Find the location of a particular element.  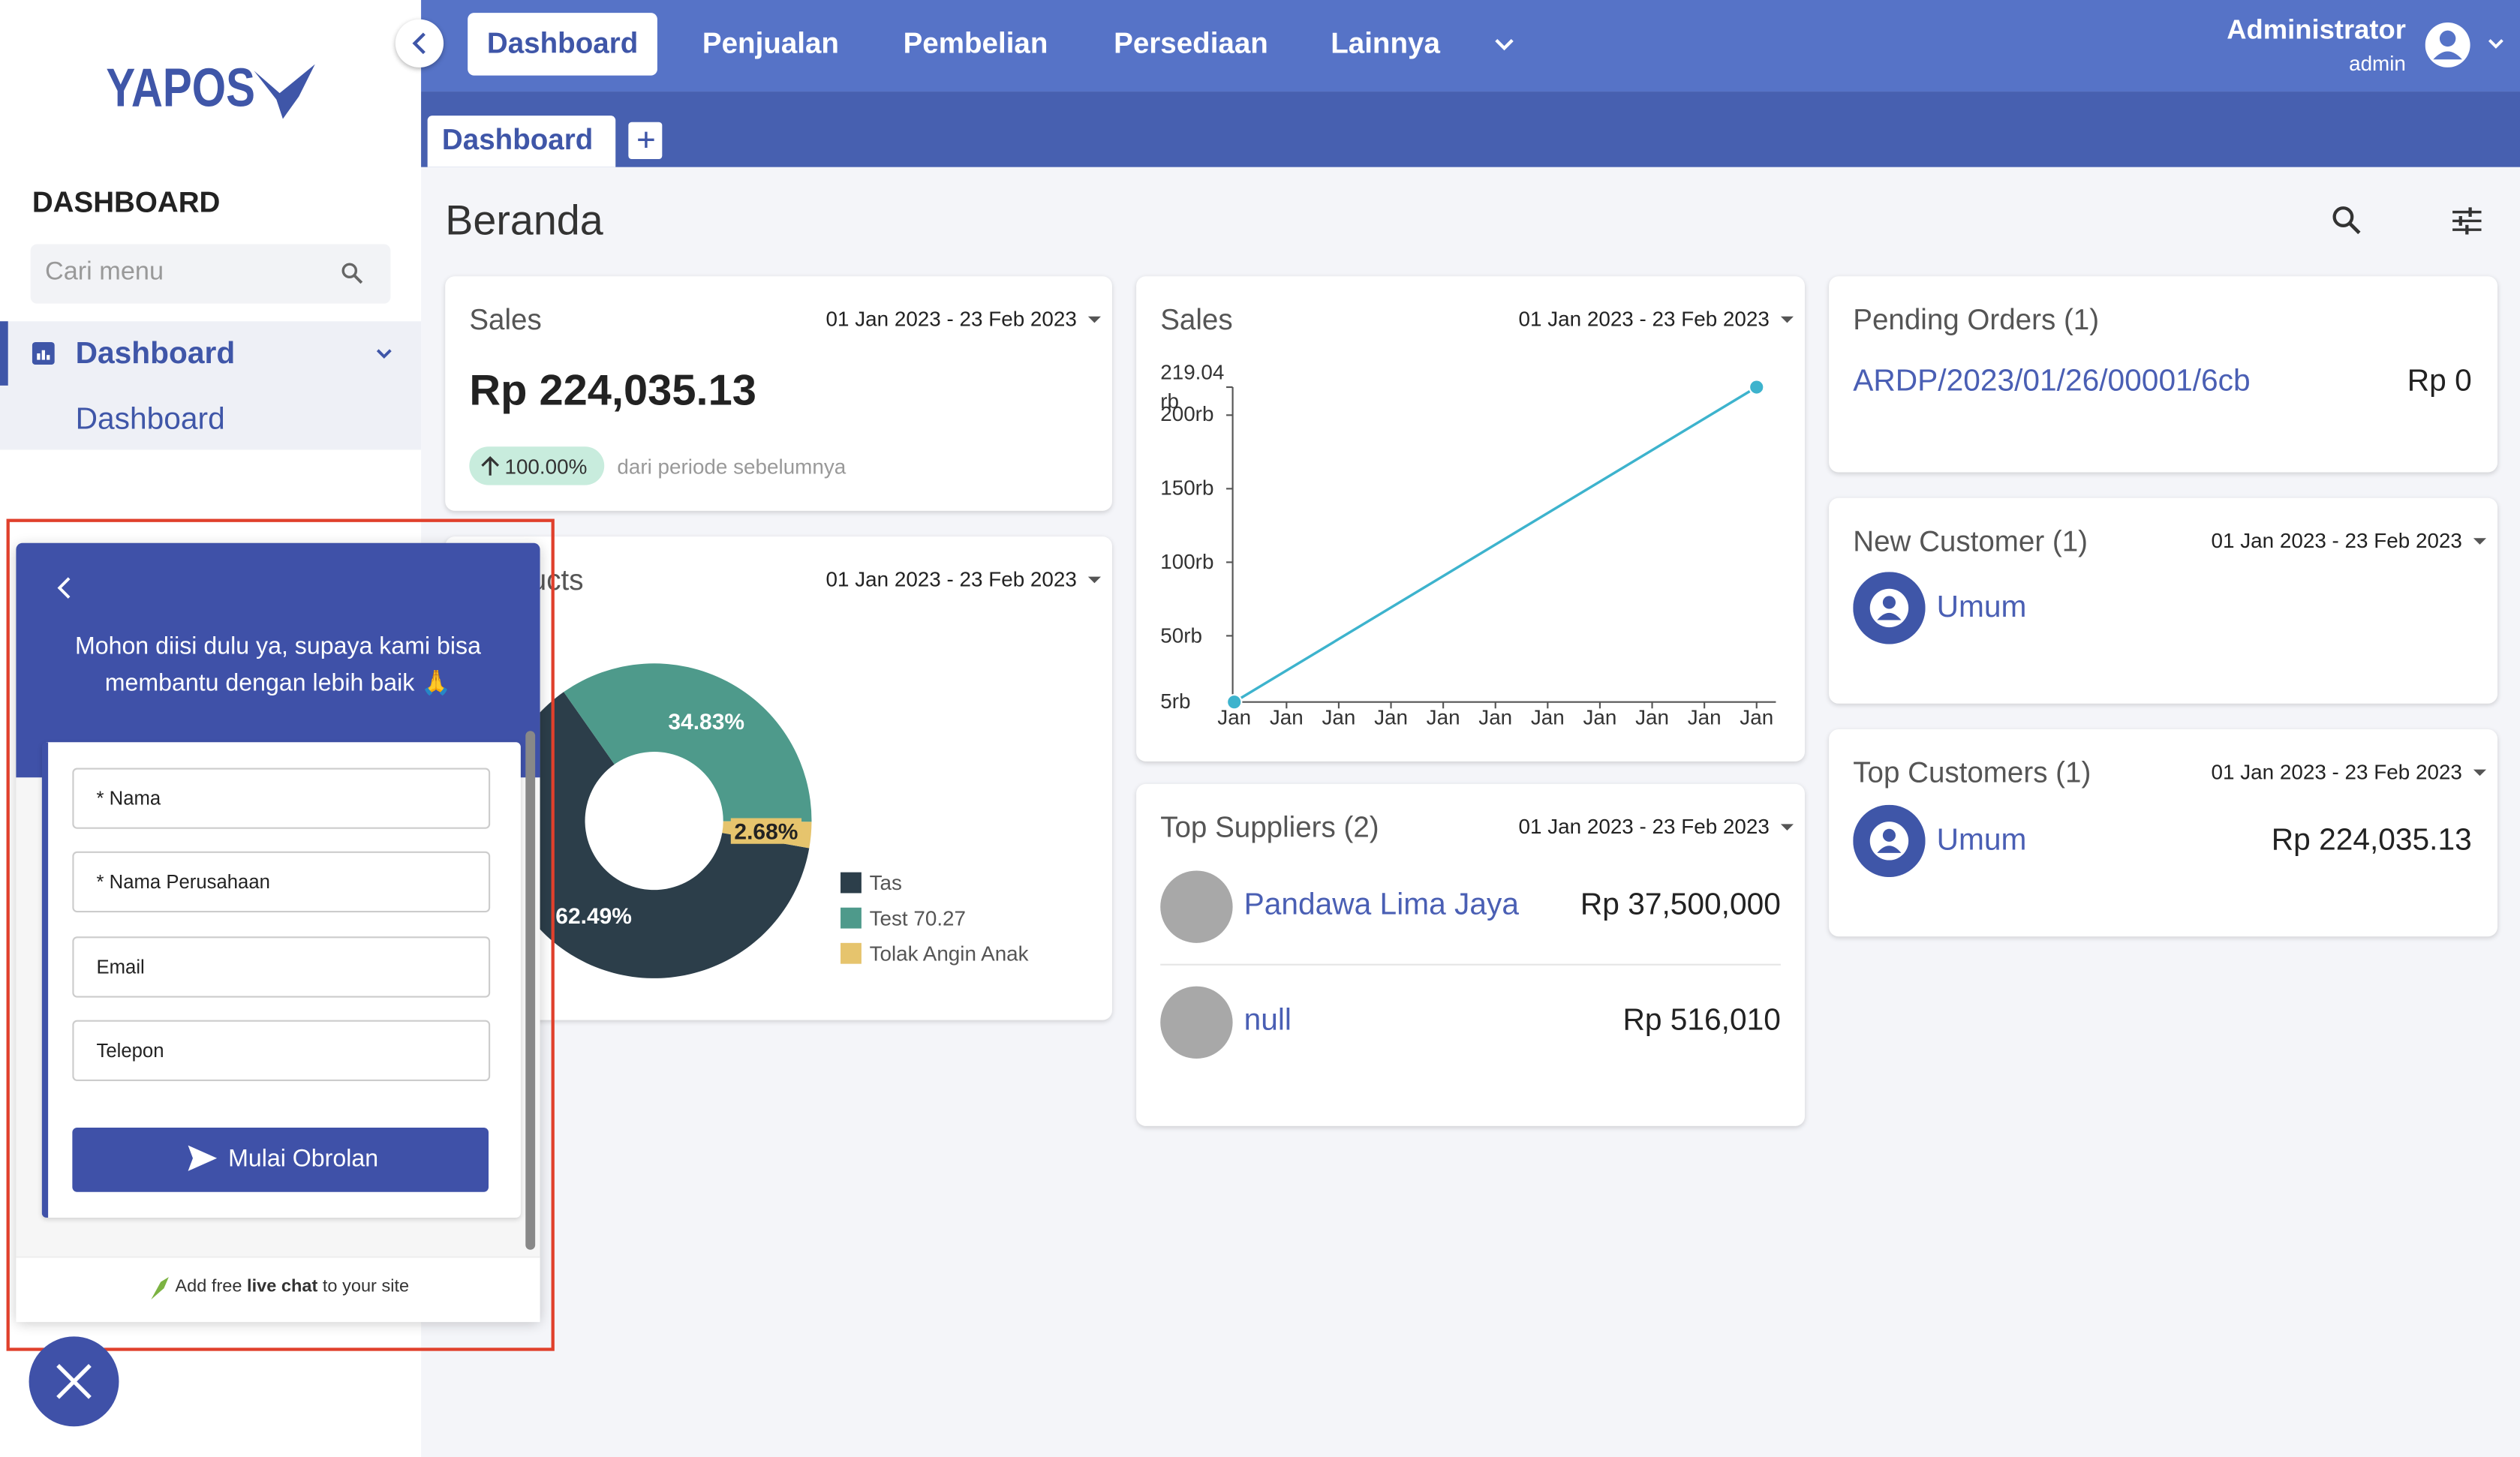

search-button is located at coordinates (2346, 221).